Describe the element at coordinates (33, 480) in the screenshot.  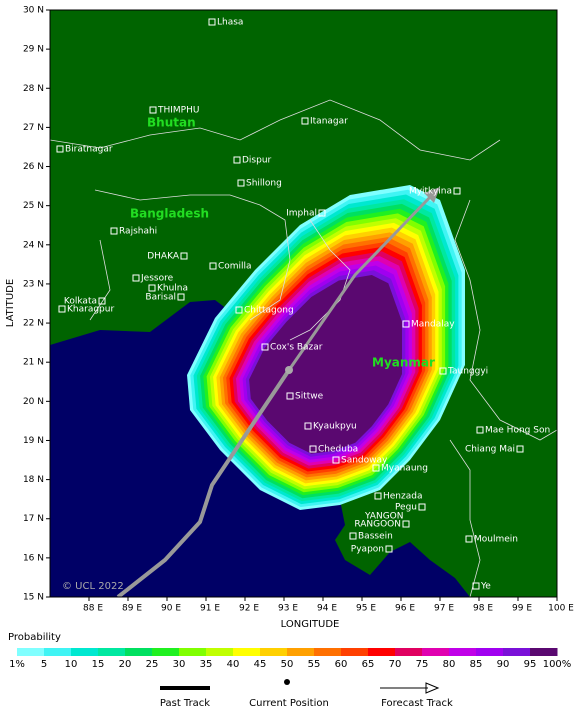
I see `lat-tick-label: 18 N` at that location.